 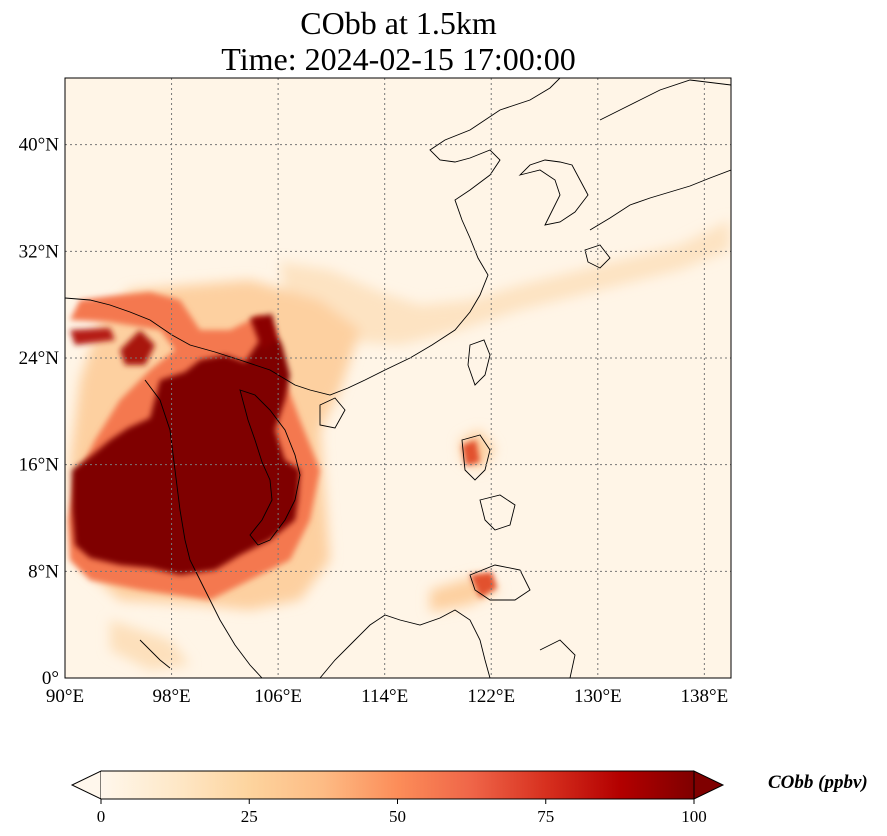 What do you see at coordinates (598, 696) in the screenshot?
I see `lon-tick-label: 130°E` at bounding box center [598, 696].